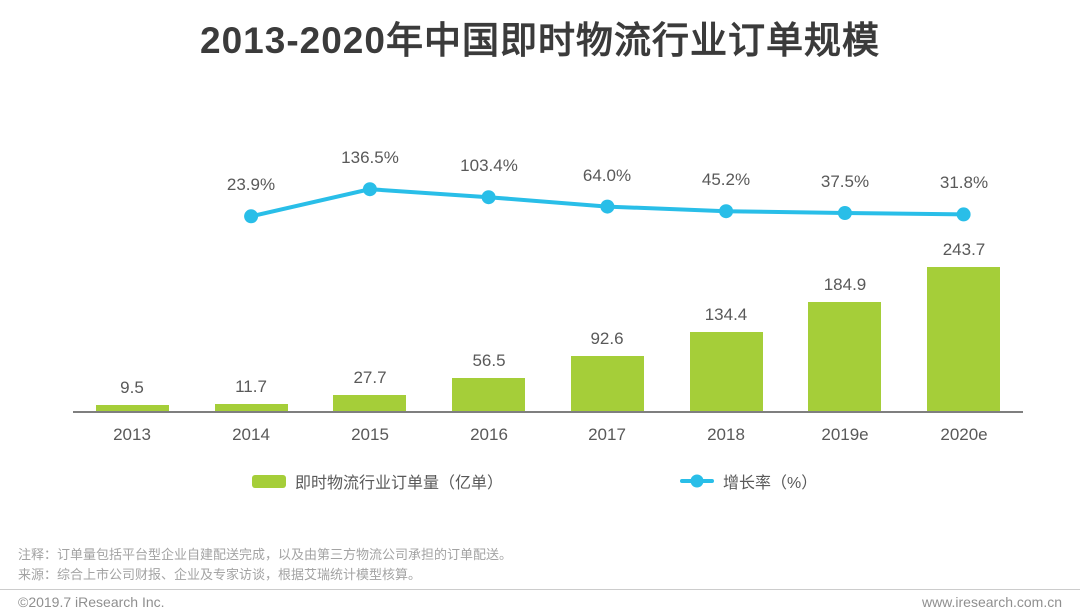 The width and height of the screenshot is (1080, 614). I want to click on growth-rate-line, so click(607, 203).